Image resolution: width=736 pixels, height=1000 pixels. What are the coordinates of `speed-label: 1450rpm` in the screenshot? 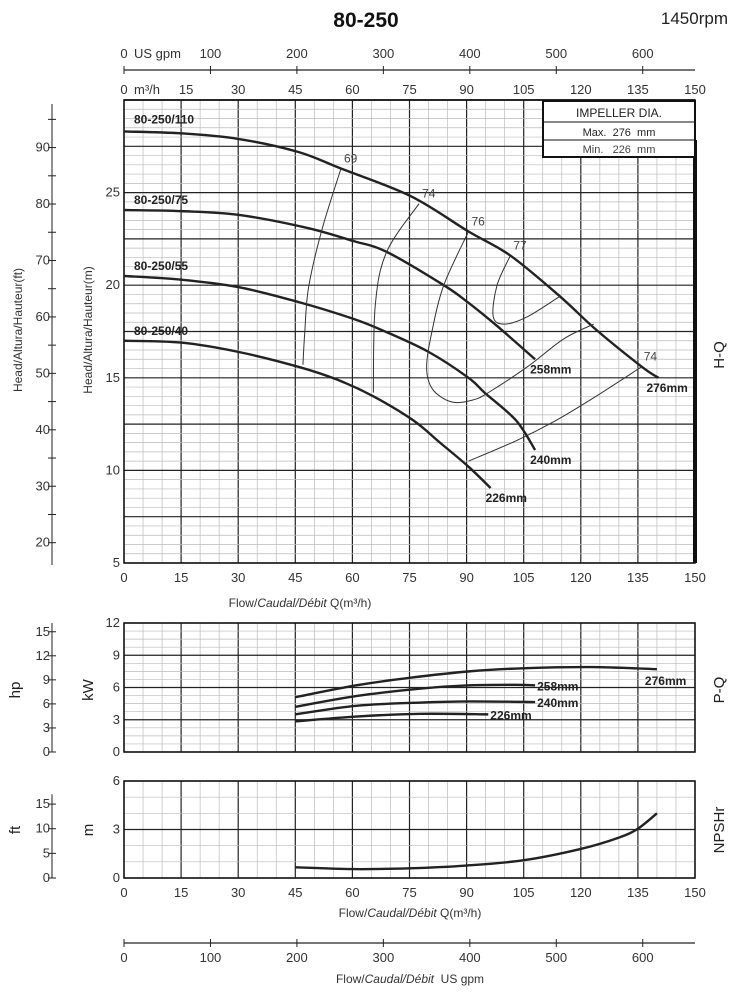 It's located at (694, 18).